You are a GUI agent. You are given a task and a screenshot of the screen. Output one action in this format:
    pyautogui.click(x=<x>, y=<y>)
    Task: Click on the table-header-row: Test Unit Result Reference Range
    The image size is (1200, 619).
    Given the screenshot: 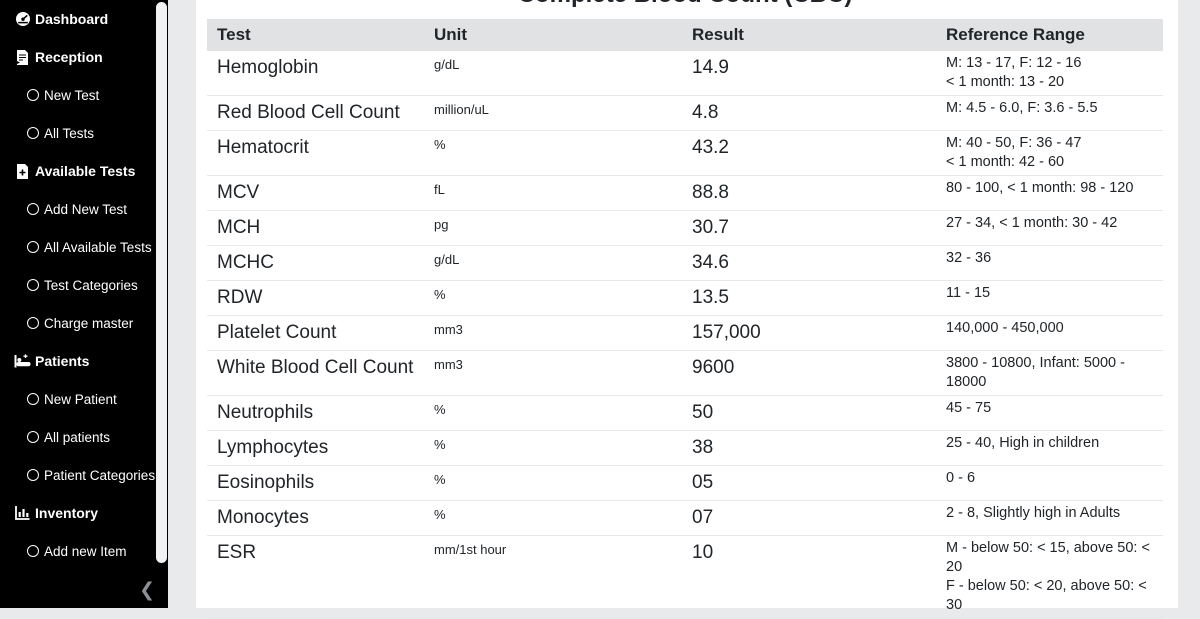 What is the action you would take?
    pyautogui.click(x=685, y=35)
    